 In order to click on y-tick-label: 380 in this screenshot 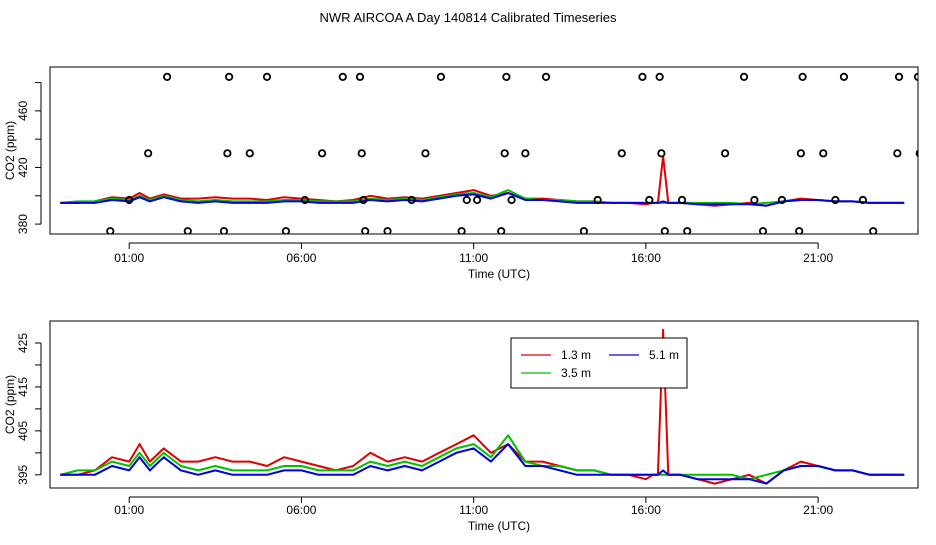, I will do `click(23, 224)`.